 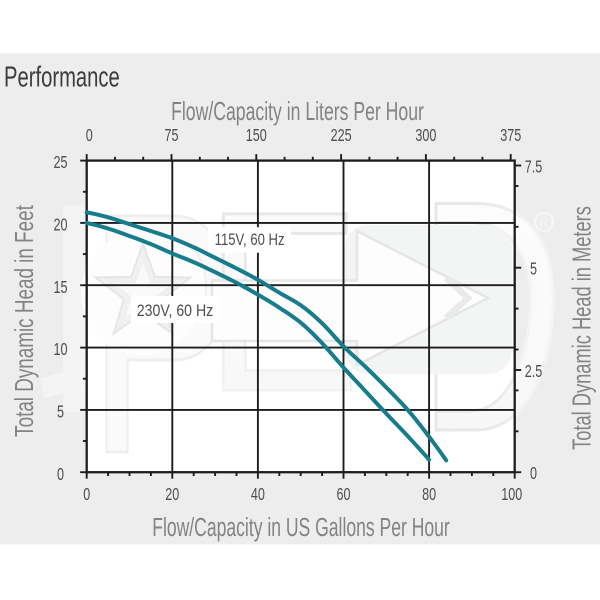 I want to click on svg-text: Total Dynamic Head in Feet, so click(x=24, y=321).